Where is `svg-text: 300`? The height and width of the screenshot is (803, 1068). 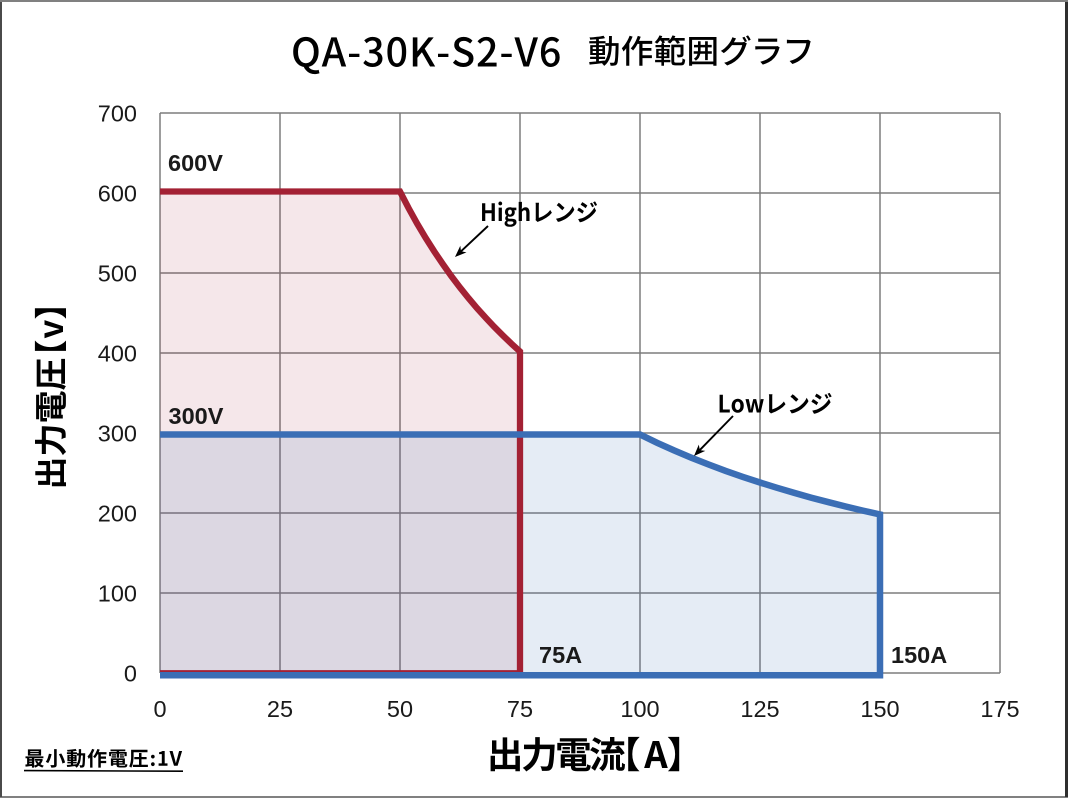 svg-text: 300 is located at coordinates (117, 433).